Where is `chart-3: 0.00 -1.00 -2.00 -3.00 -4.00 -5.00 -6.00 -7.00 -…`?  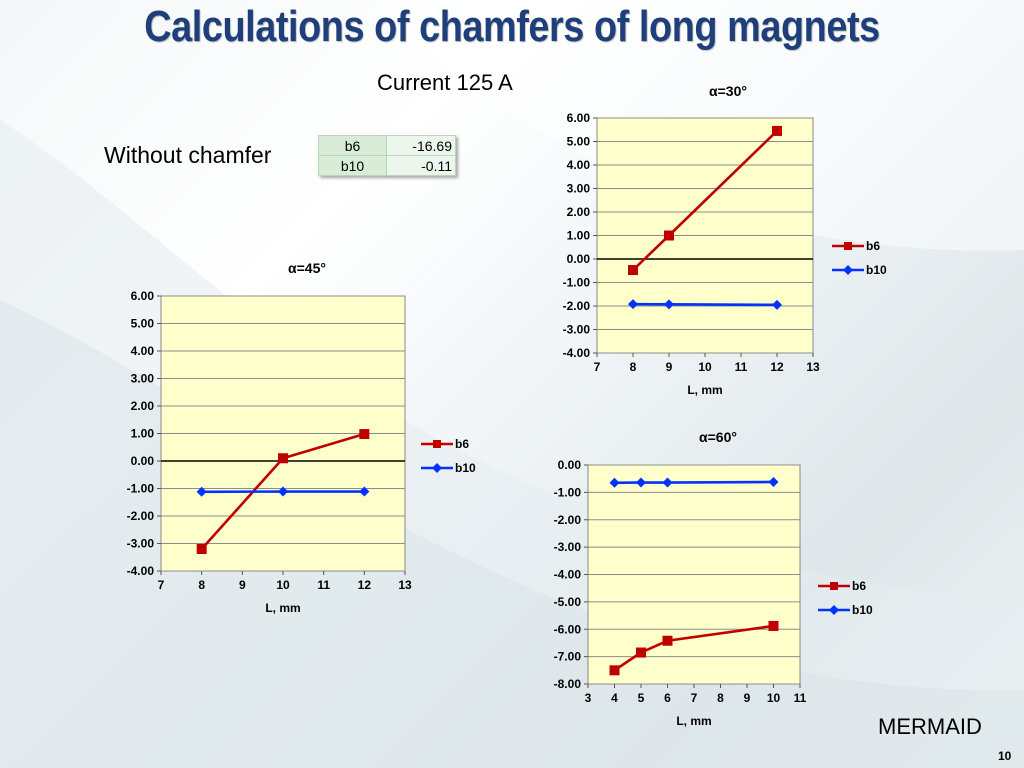 chart-3: 0.00 -1.00 -2.00 -3.00 -4.00 -5.00 -6.00 -7.00 -… is located at coordinates (713, 578).